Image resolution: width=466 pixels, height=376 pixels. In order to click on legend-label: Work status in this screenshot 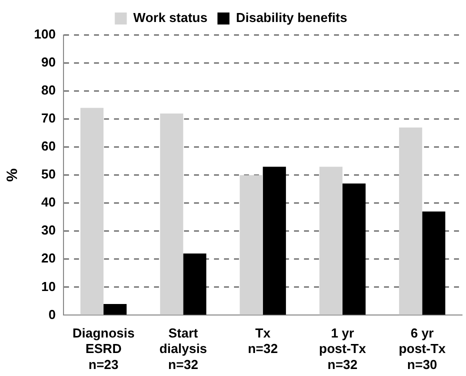, I will do `click(170, 18)`.